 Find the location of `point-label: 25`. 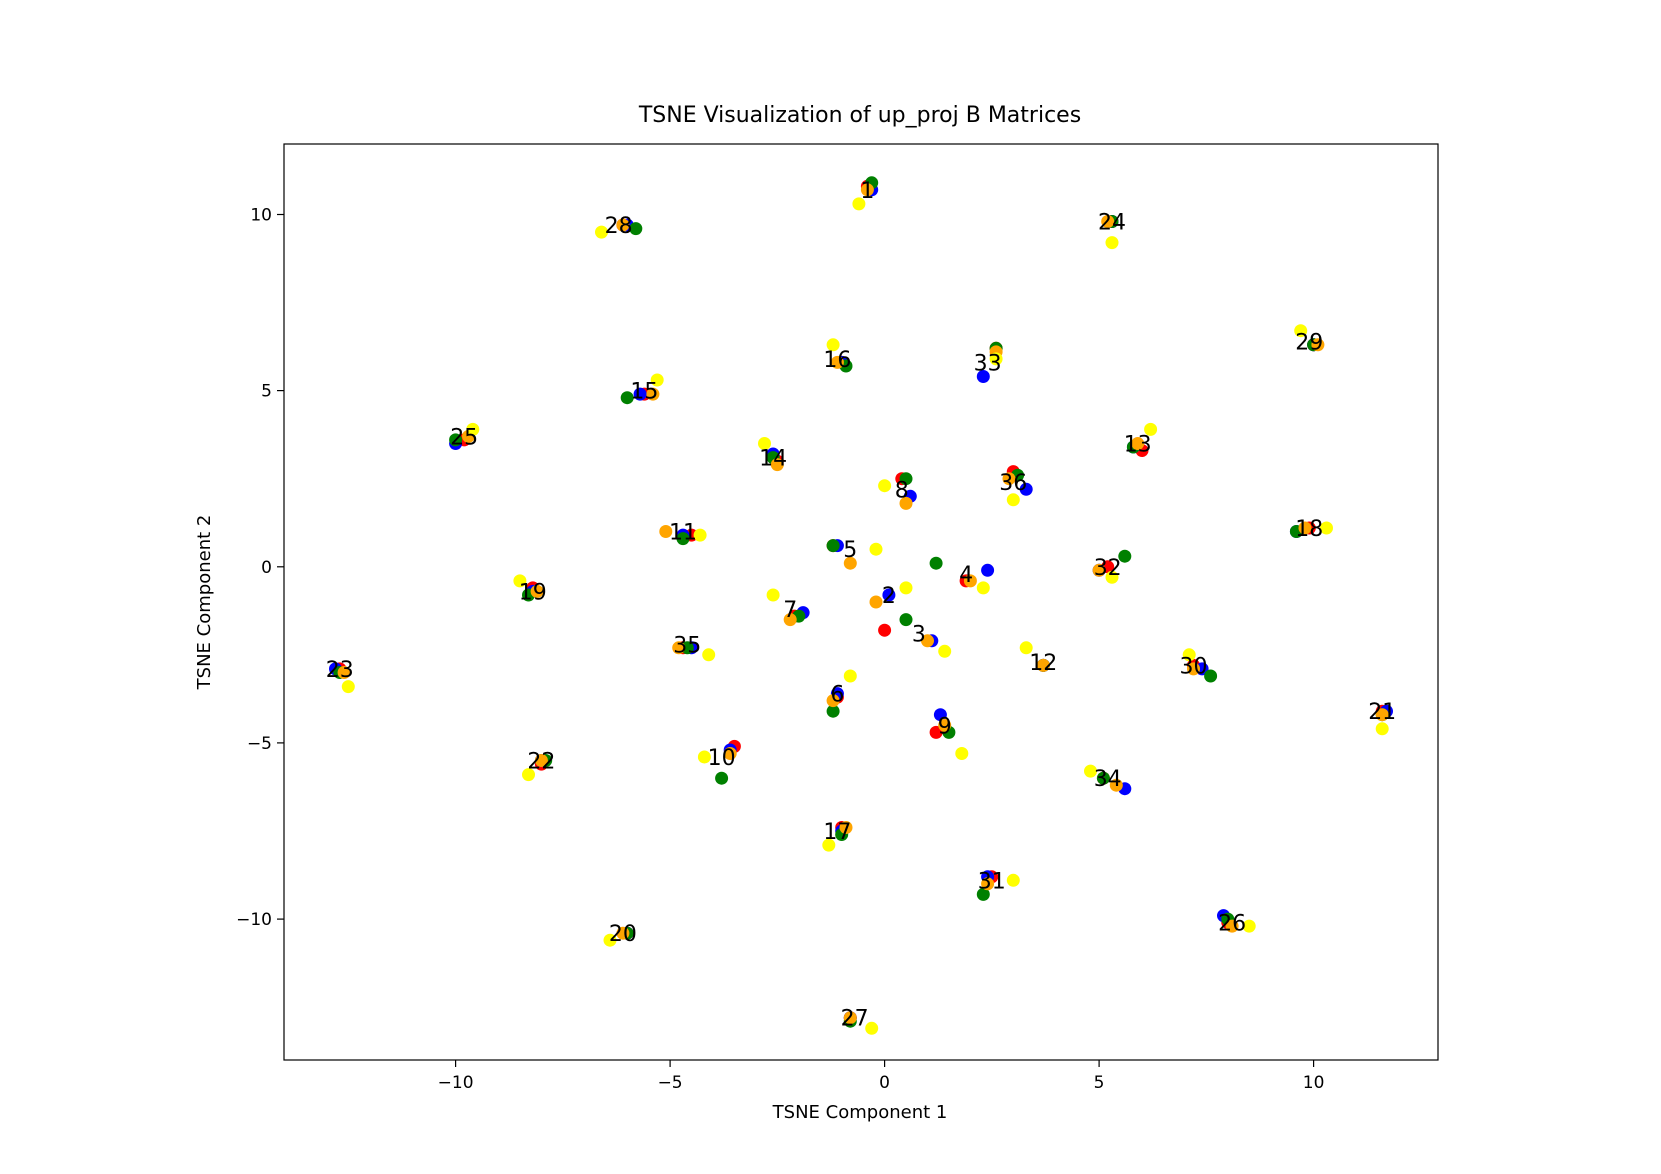

point-label: 25 is located at coordinates (464, 437).